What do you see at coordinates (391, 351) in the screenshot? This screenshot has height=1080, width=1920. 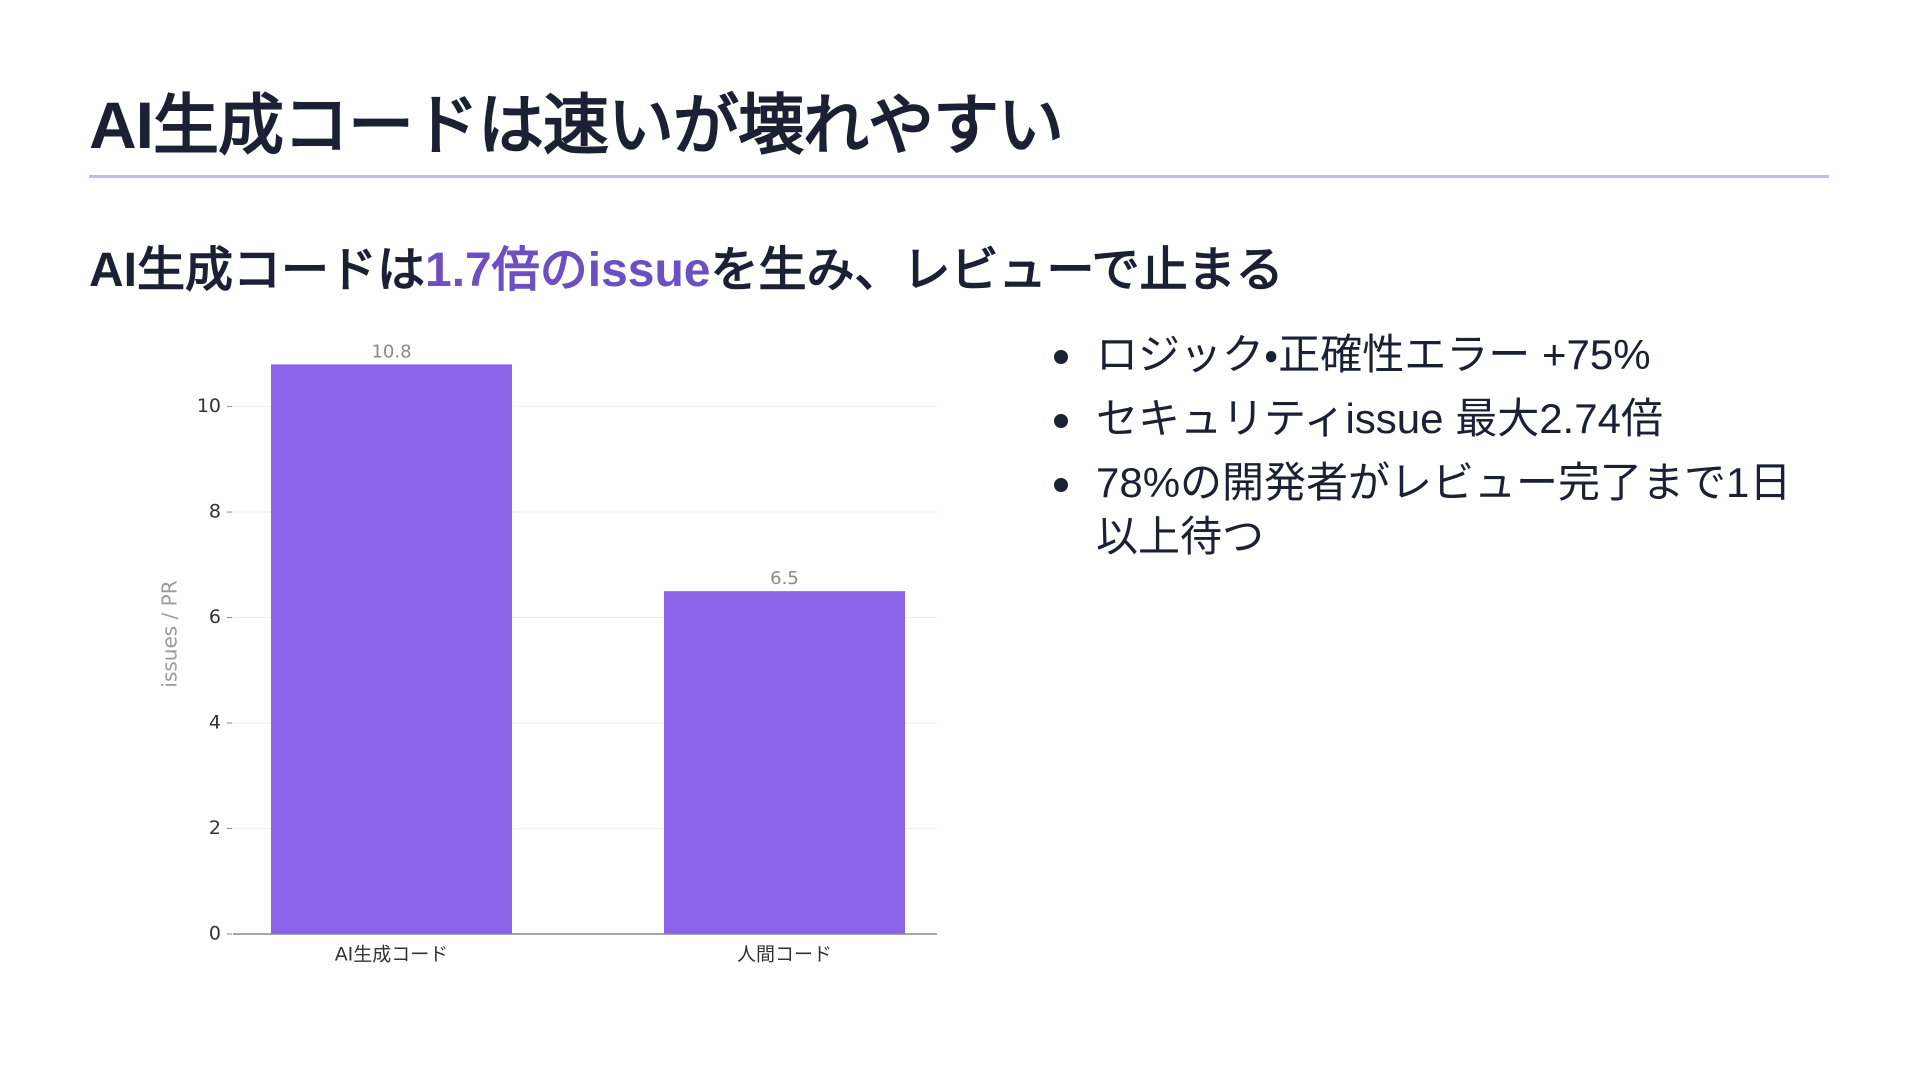 I see `value-label: 10.8` at bounding box center [391, 351].